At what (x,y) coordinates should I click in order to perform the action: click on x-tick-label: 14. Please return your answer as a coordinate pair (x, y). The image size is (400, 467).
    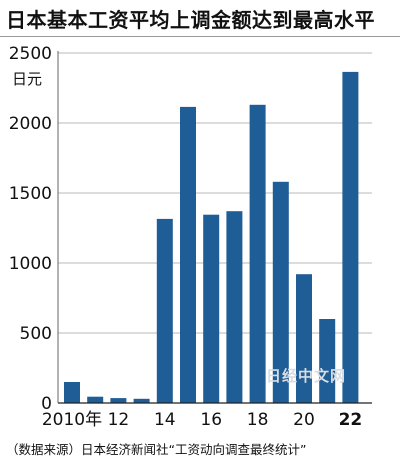
    Looking at the image, I should click on (165, 420).